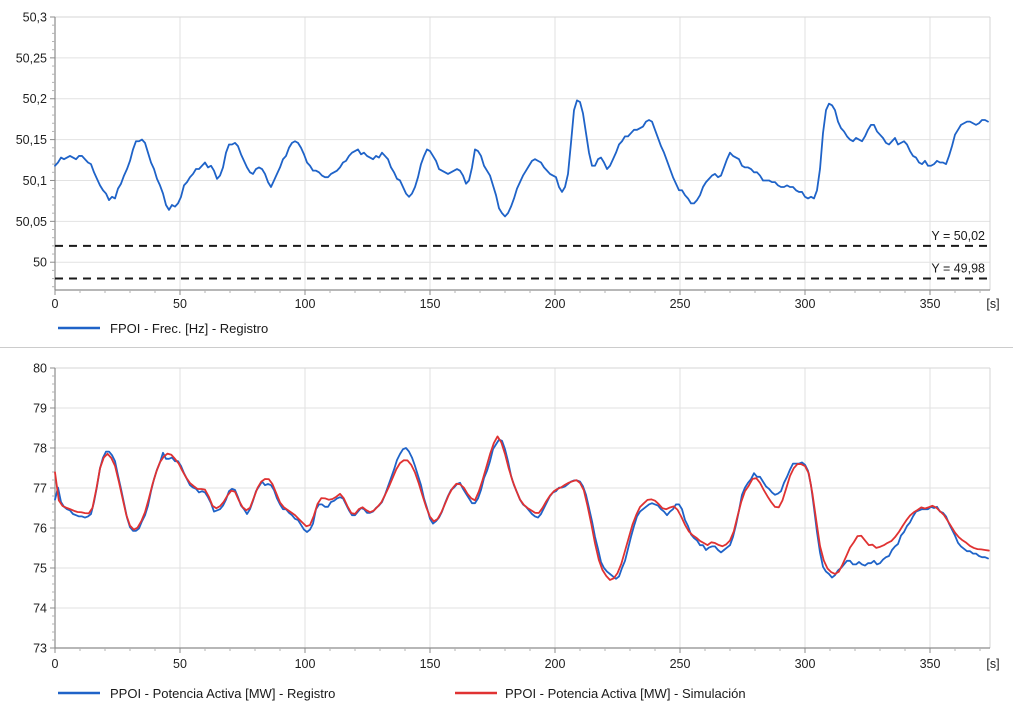  What do you see at coordinates (40, 449) in the screenshot?
I see `y-tick-label: 78` at bounding box center [40, 449].